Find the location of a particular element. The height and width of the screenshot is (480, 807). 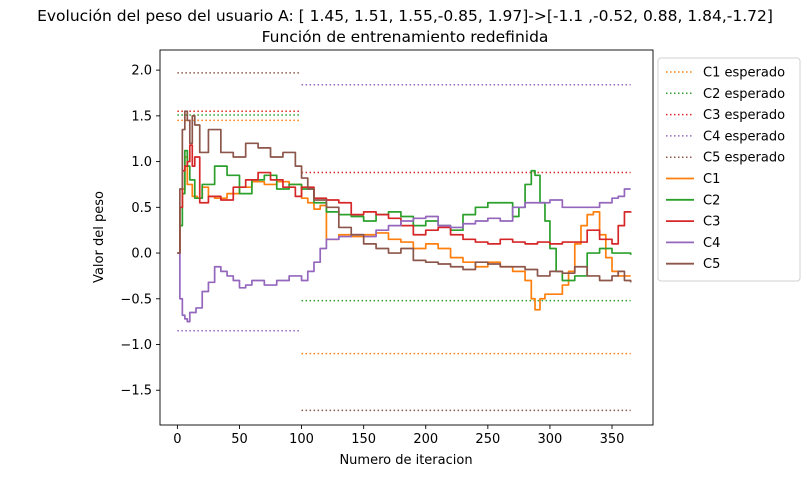

x-tick-label-200: 200 is located at coordinates (425, 439).